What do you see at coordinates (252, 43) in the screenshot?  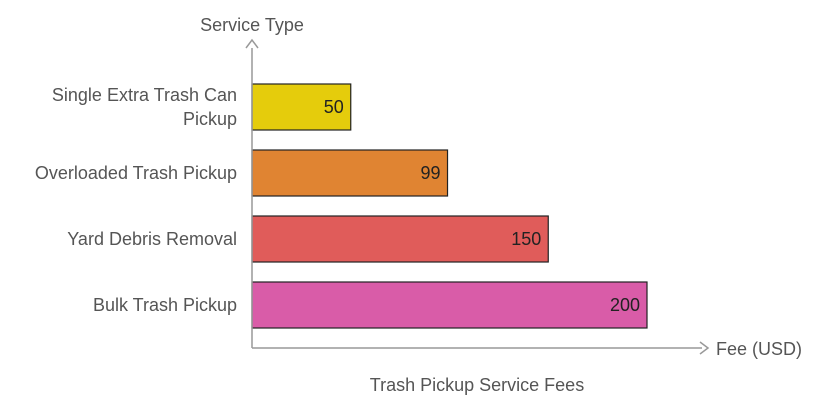 I see `y-axis-arrow-icon` at bounding box center [252, 43].